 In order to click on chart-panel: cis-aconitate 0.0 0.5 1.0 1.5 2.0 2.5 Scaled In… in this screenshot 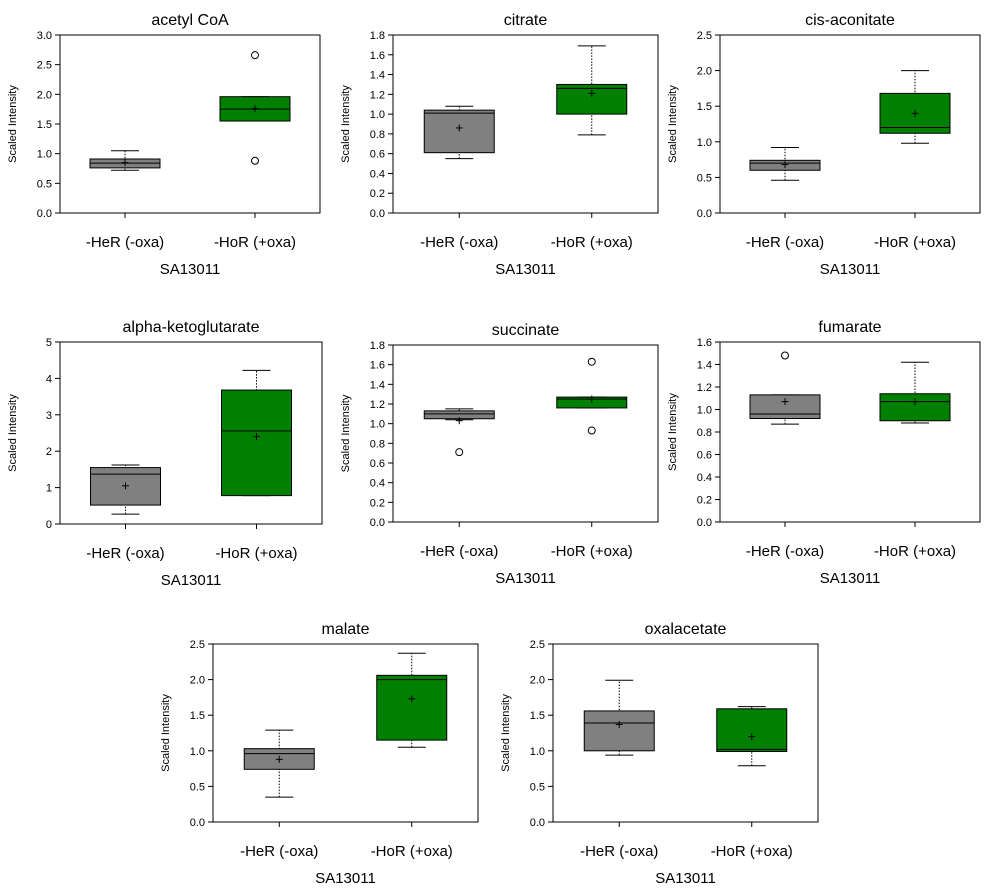, I will do `click(824, 145)`.